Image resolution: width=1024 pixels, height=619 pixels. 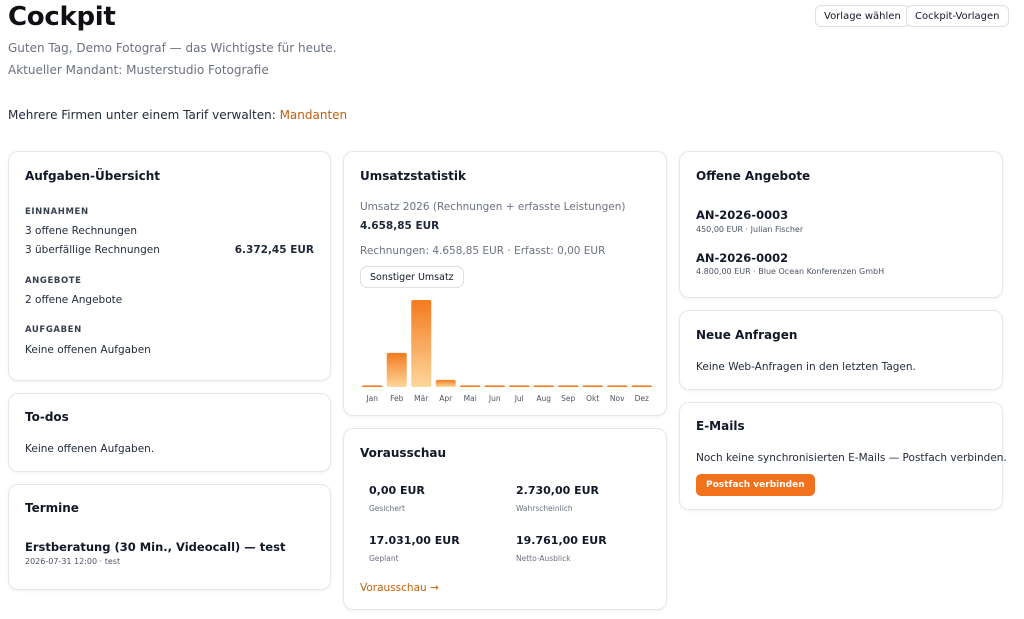 I want to click on forecast-value: 17.031,00 EUR, so click(x=414, y=540).